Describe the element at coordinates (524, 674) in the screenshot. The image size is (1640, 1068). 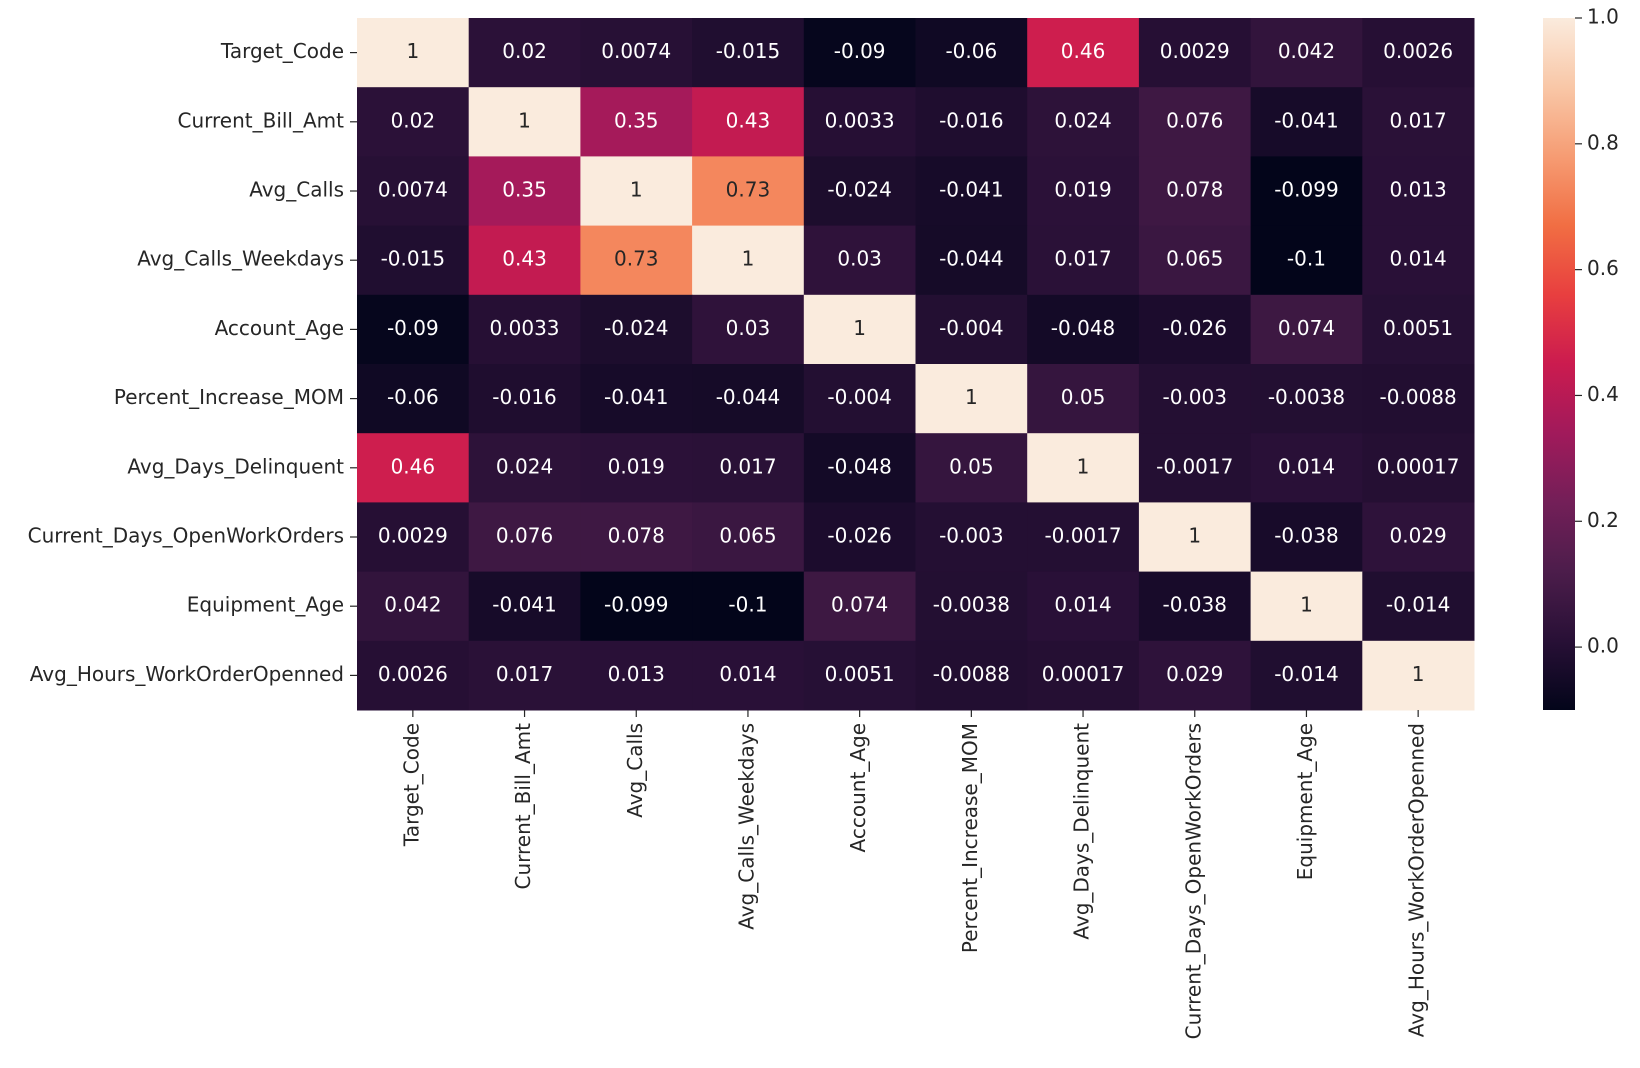
I see `cell-label: 0.017` at that location.